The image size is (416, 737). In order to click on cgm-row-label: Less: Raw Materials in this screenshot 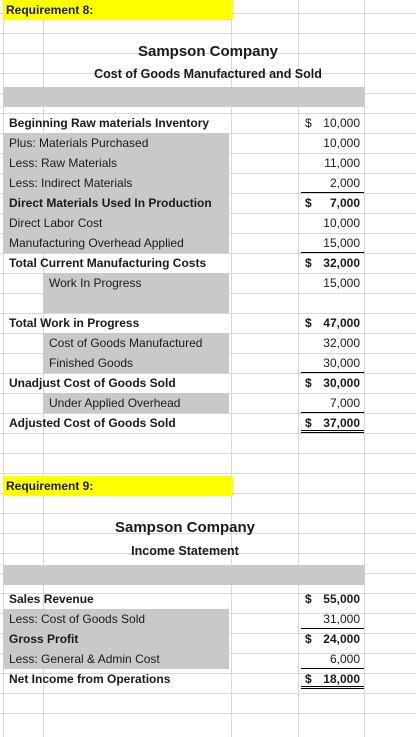, I will do `click(63, 163)`.